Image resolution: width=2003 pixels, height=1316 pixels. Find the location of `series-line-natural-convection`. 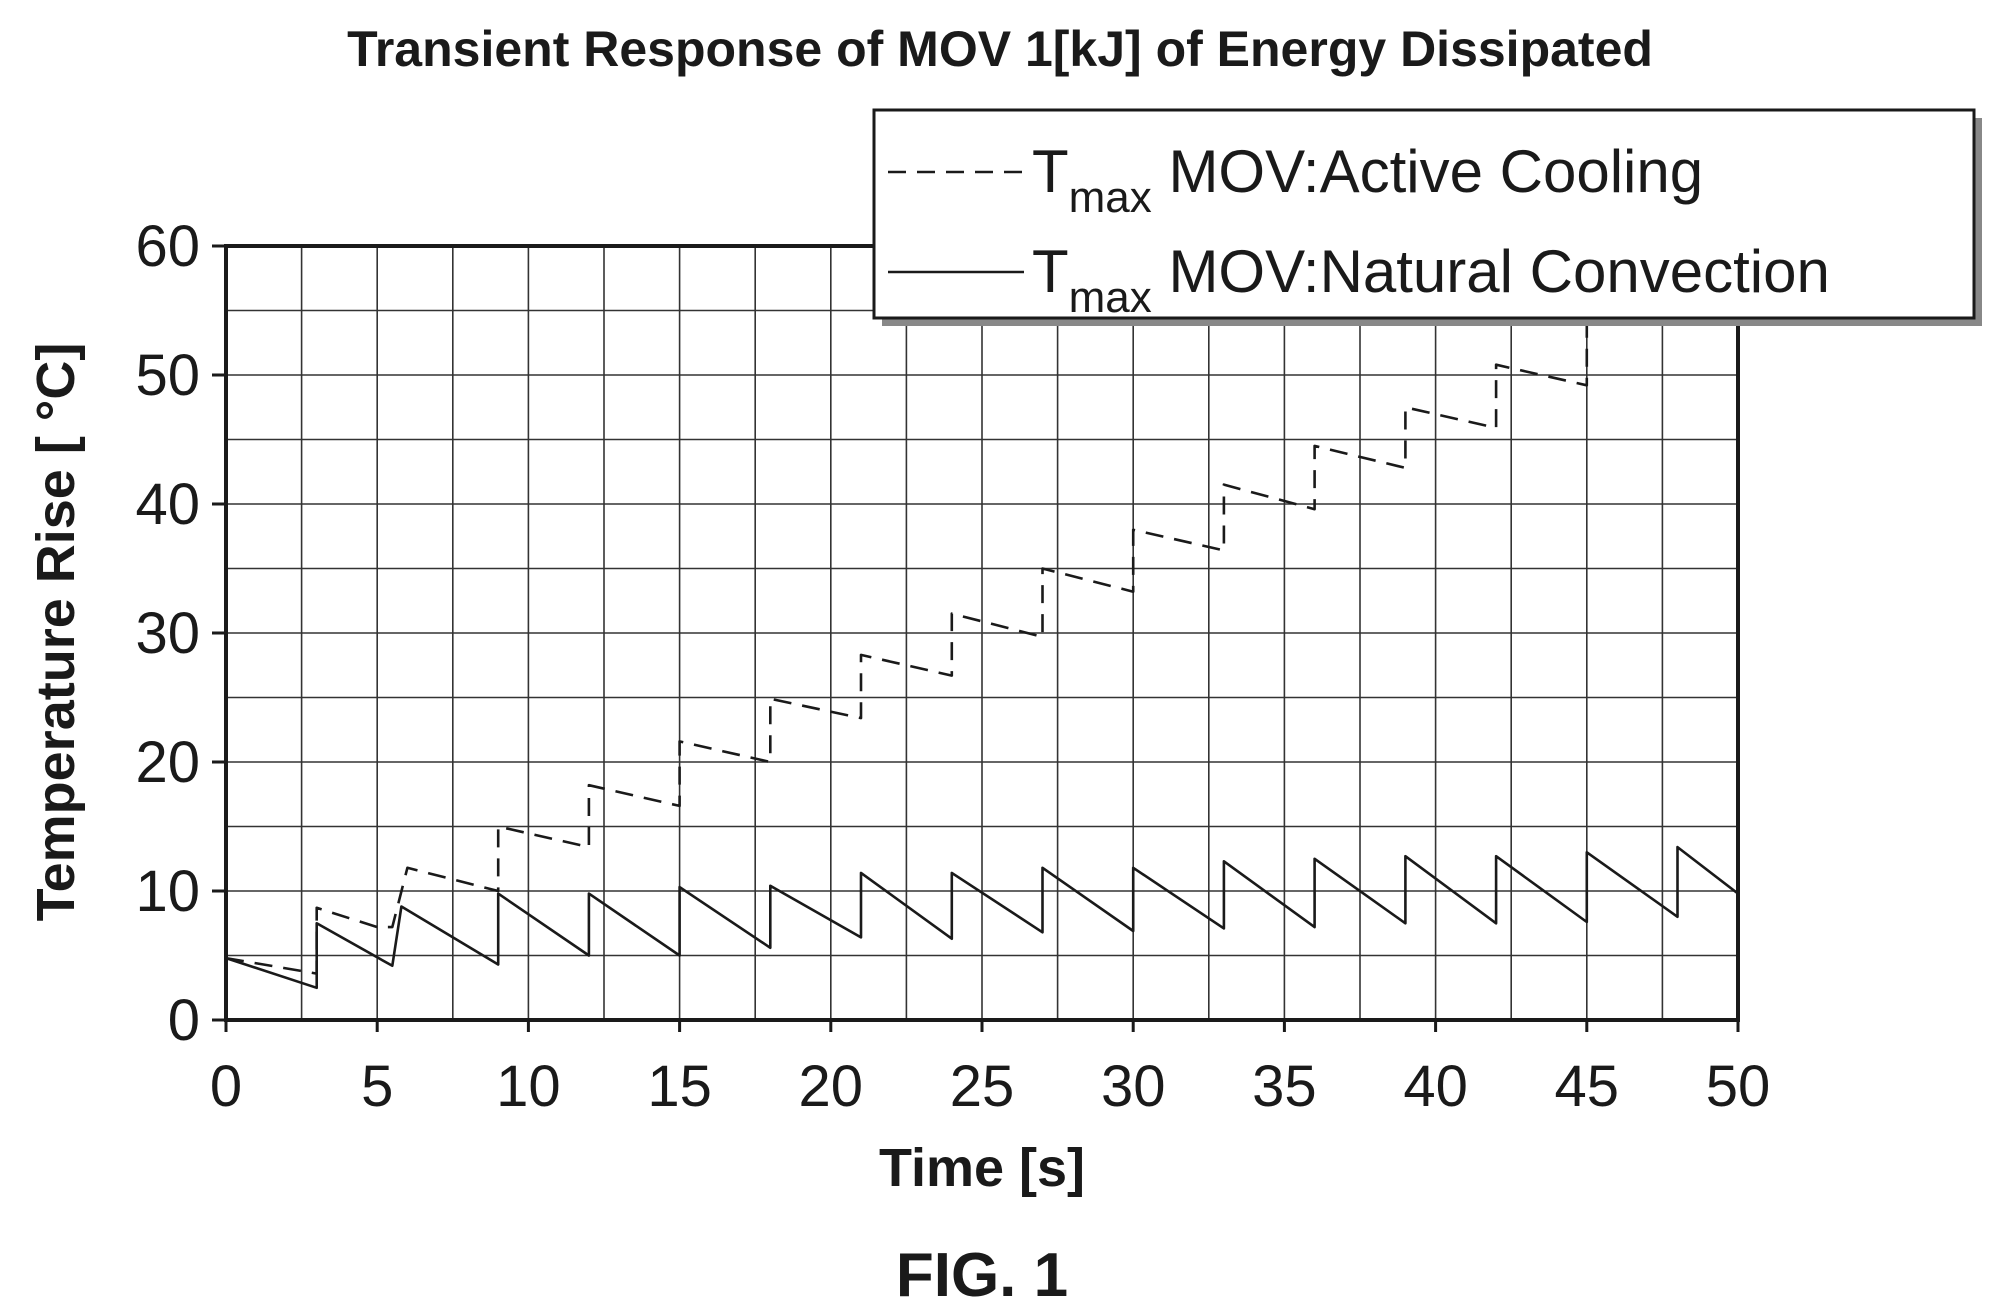

series-line-natural-convection is located at coordinates (982, 917).